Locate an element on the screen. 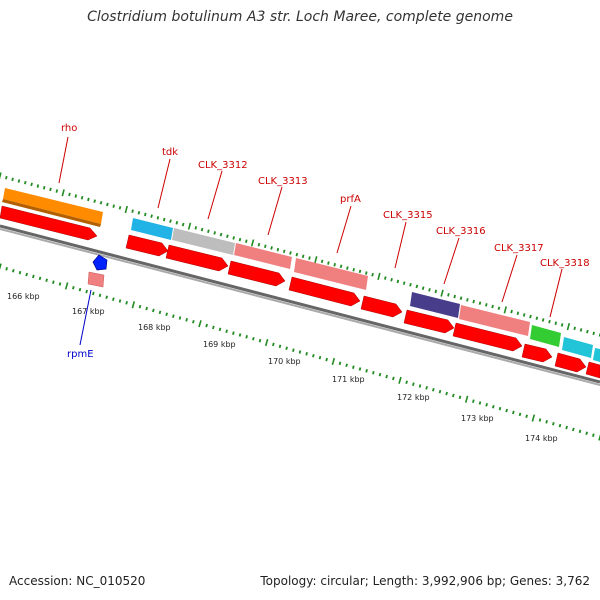 This screenshot has height=600, width=600. leader-clk3312 is located at coordinates (215, 195).